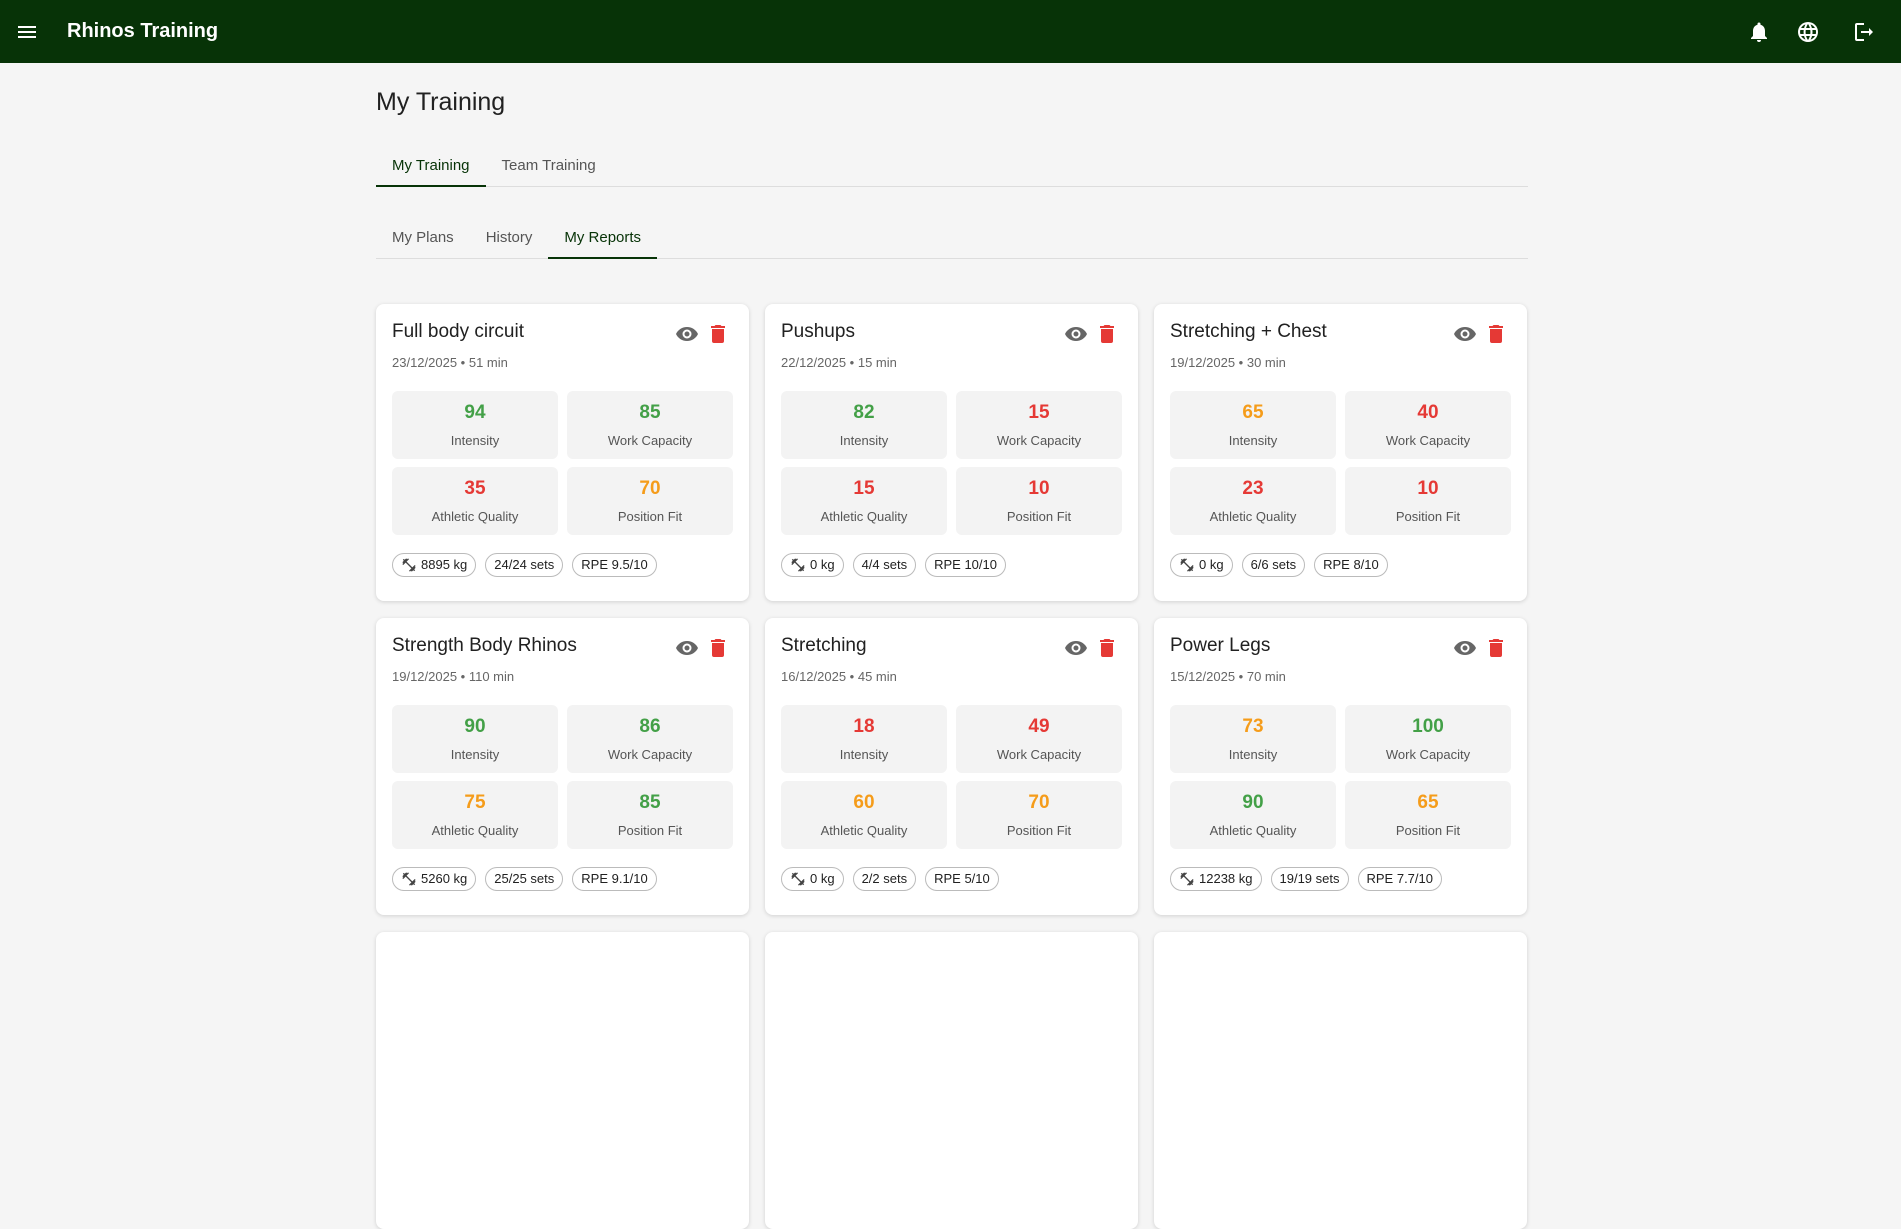 The image size is (1901, 1229). What do you see at coordinates (475, 815) in the screenshot?
I see `metric: 75 Athletic Quality` at bounding box center [475, 815].